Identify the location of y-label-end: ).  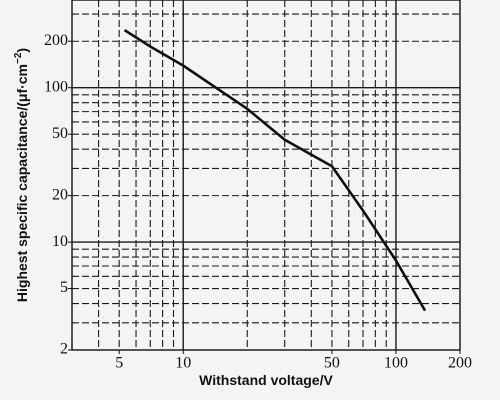
(22, 50).